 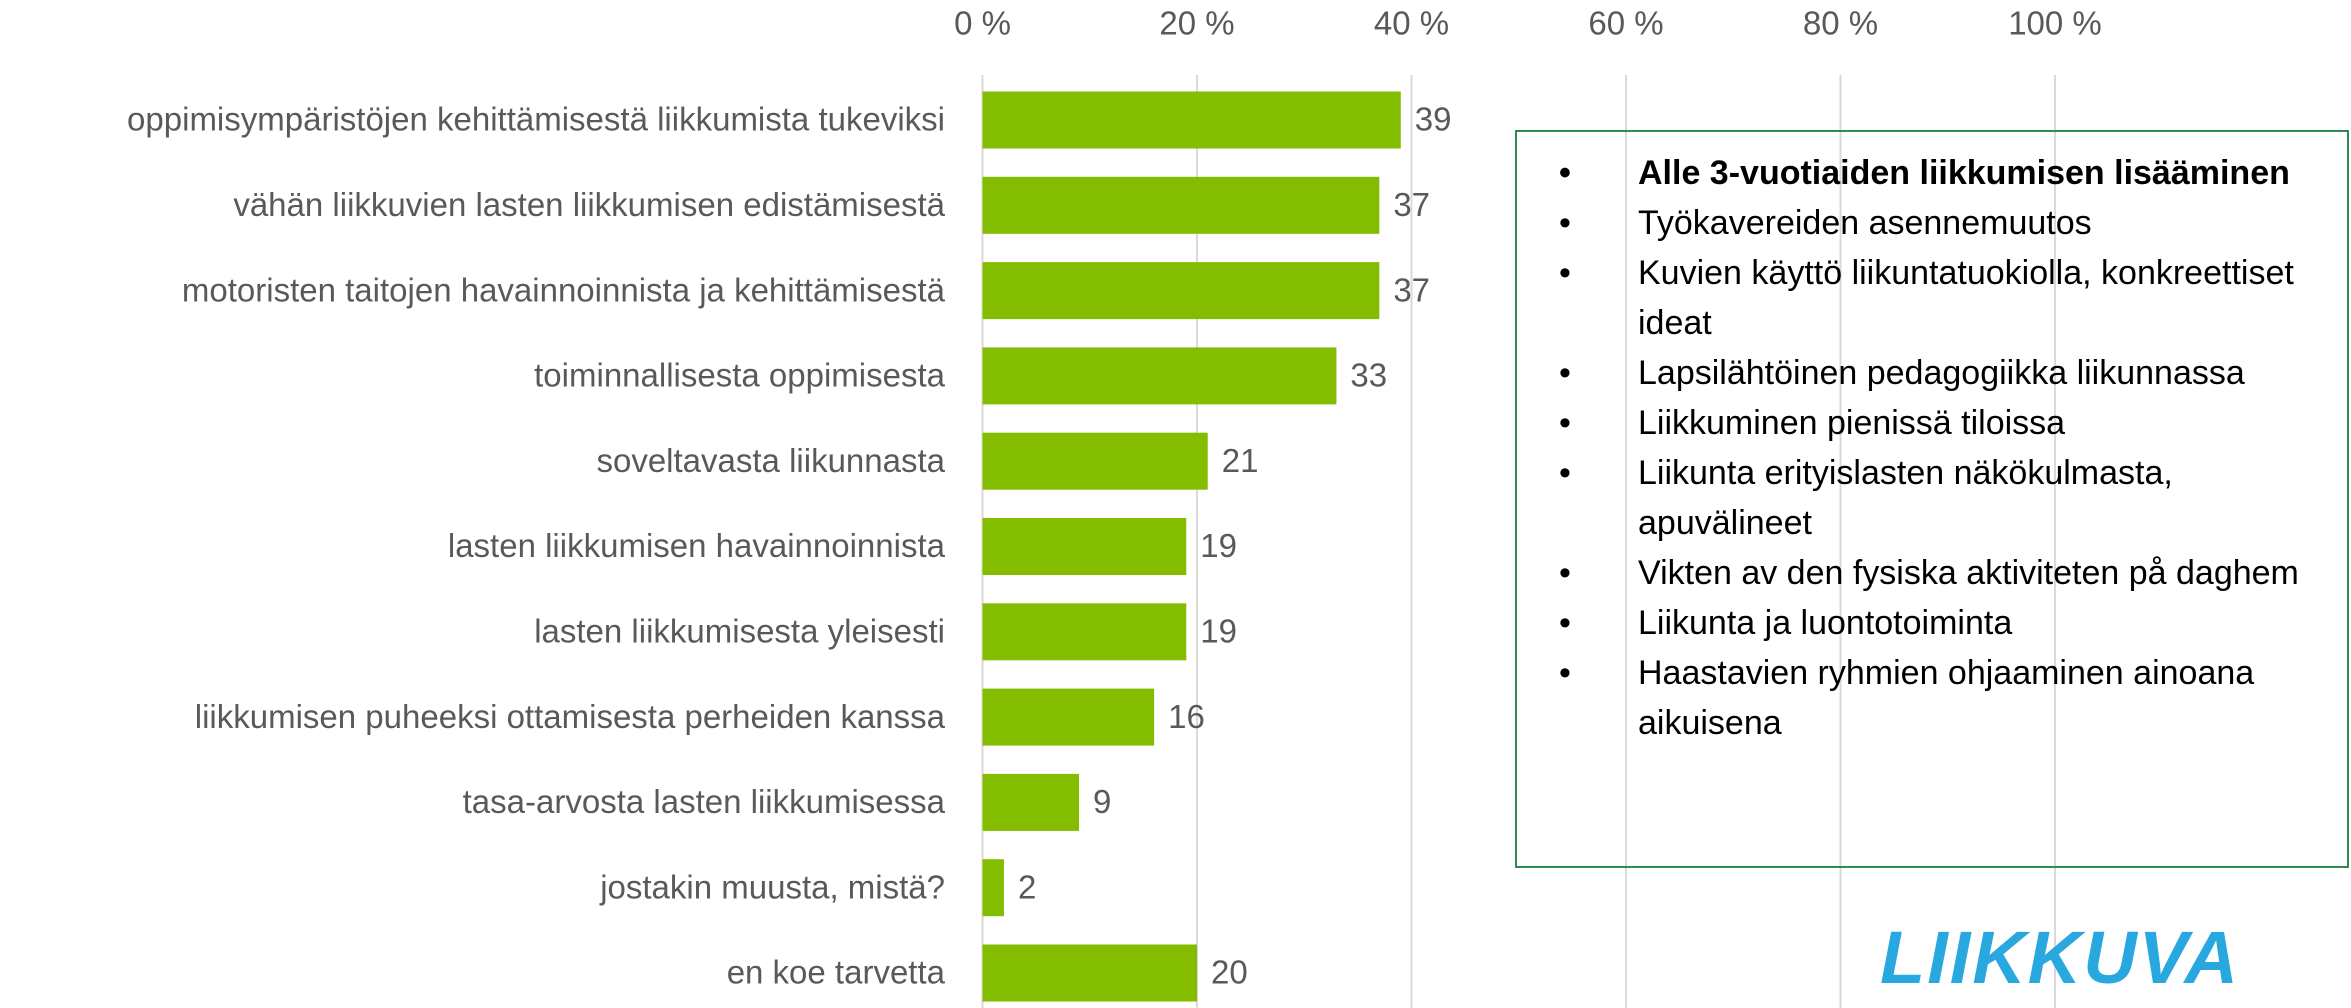 What do you see at coordinates (1186, 716) in the screenshot?
I see `value-label: 16` at bounding box center [1186, 716].